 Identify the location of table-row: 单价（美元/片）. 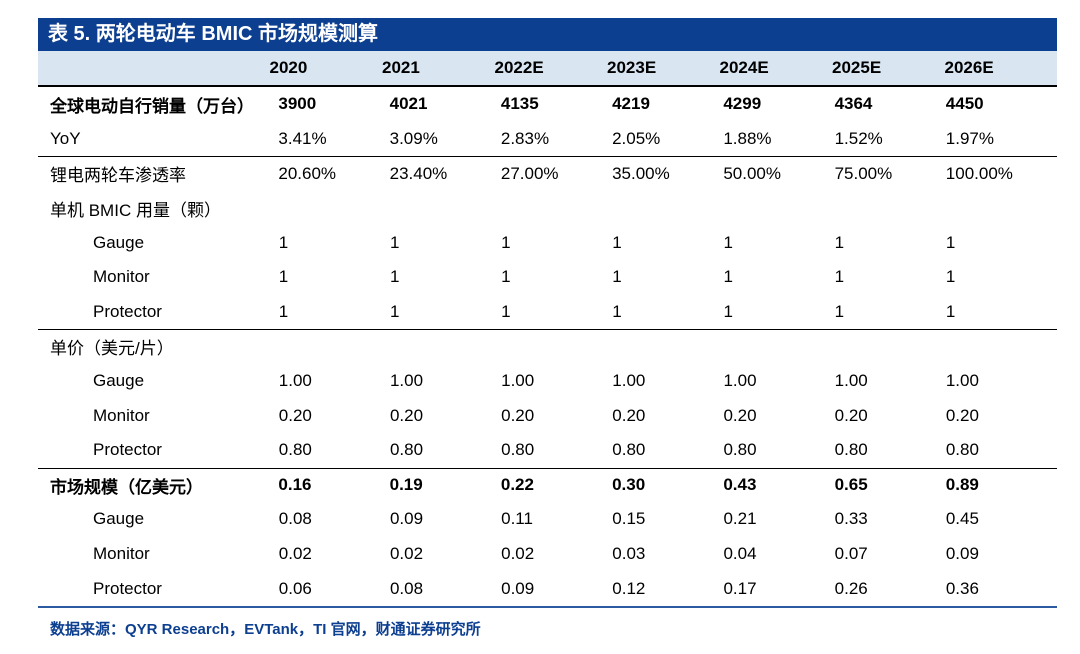
(547, 346).